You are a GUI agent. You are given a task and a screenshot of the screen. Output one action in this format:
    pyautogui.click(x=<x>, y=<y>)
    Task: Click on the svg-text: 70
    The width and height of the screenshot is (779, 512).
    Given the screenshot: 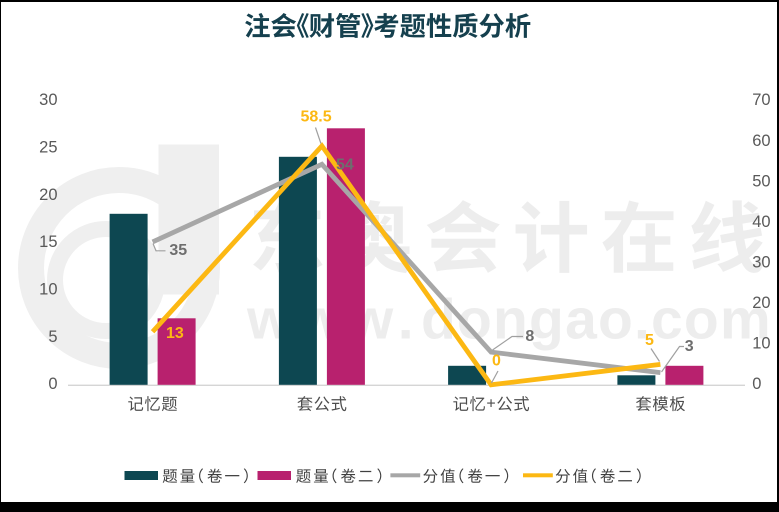 What is the action you would take?
    pyautogui.click(x=761, y=100)
    